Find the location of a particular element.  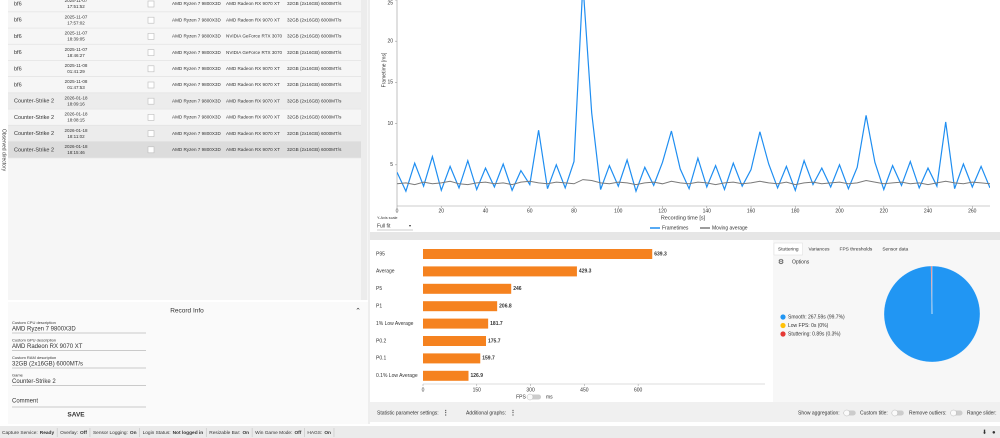

tab: Stuttering is located at coordinates (788, 249).